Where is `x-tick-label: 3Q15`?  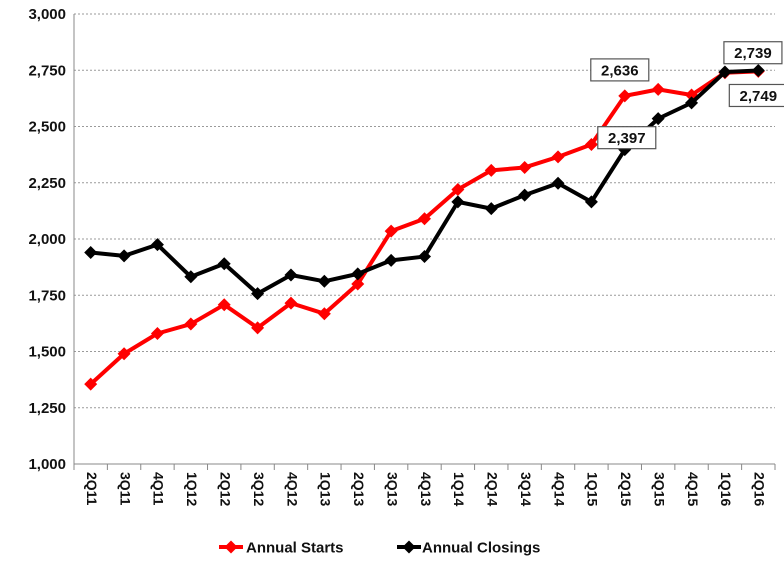
x-tick-label: 3Q15 is located at coordinates (659, 489).